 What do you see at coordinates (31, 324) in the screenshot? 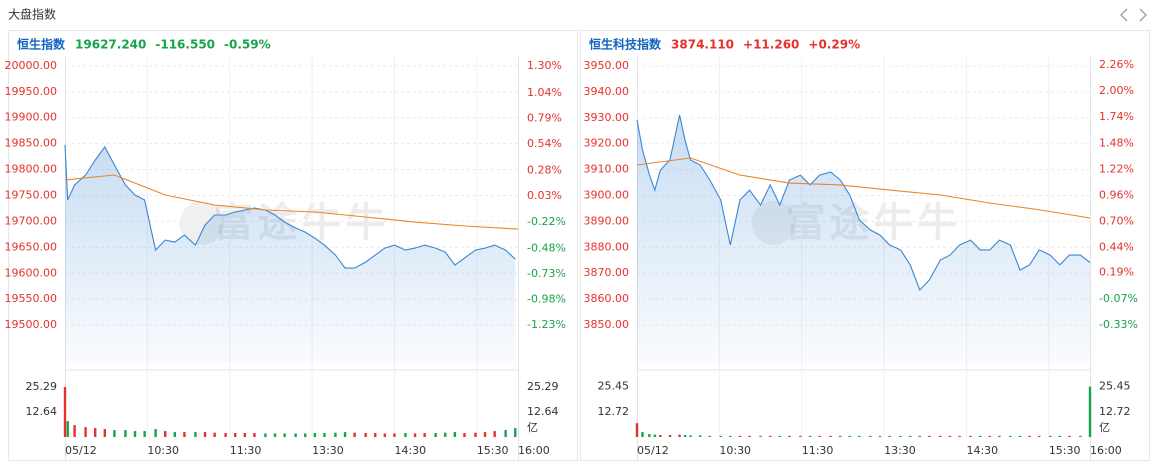
I see `y-tick-label: 19500.00` at bounding box center [31, 324].